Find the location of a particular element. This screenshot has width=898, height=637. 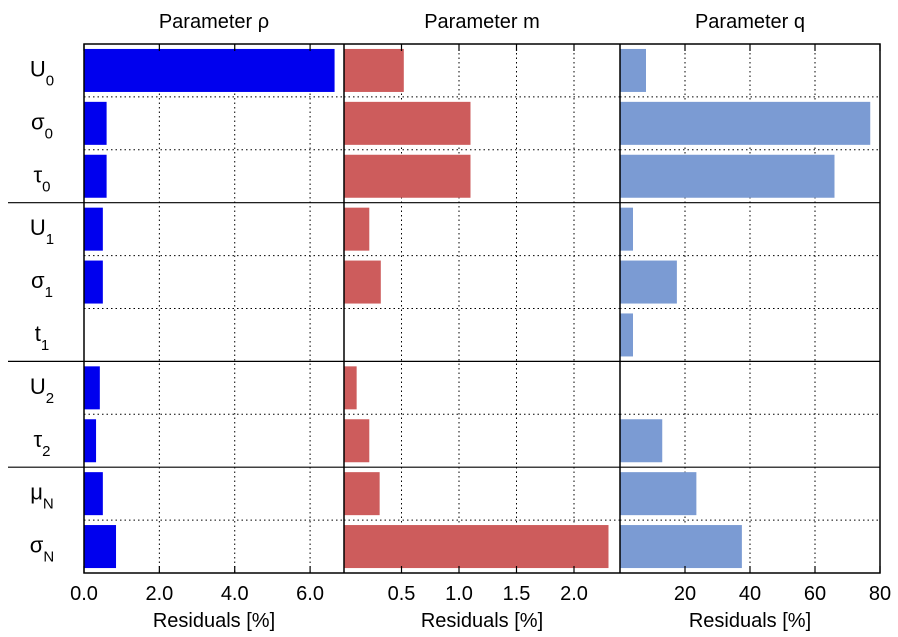

category-label: μN is located at coordinates (42, 496).